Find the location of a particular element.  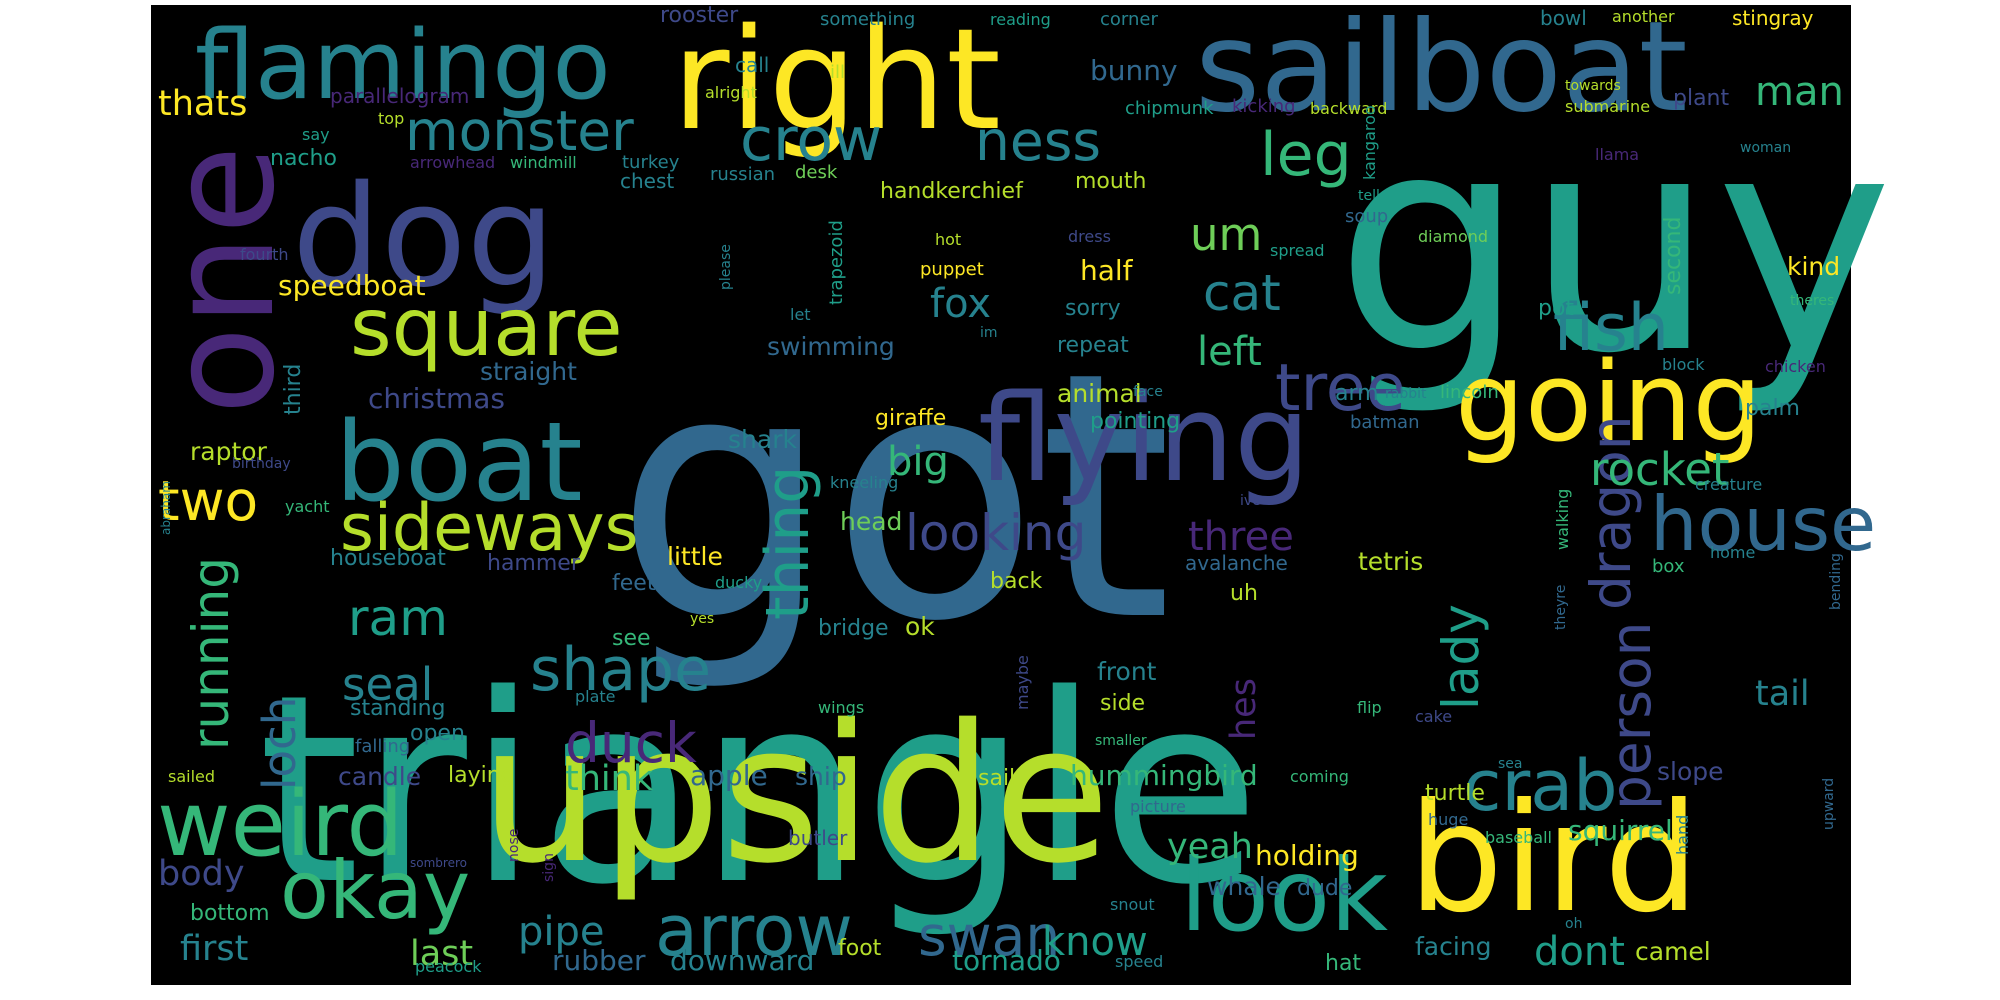

word-tetris: tetris is located at coordinates (1390, 561).